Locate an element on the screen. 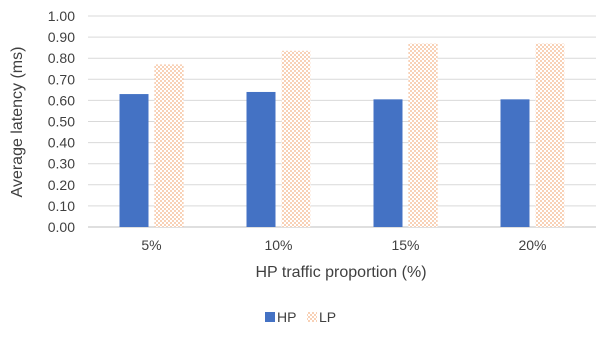 Image resolution: width=597 pixels, height=341 pixels. y-tick-label: 0.30 is located at coordinates (61, 164).